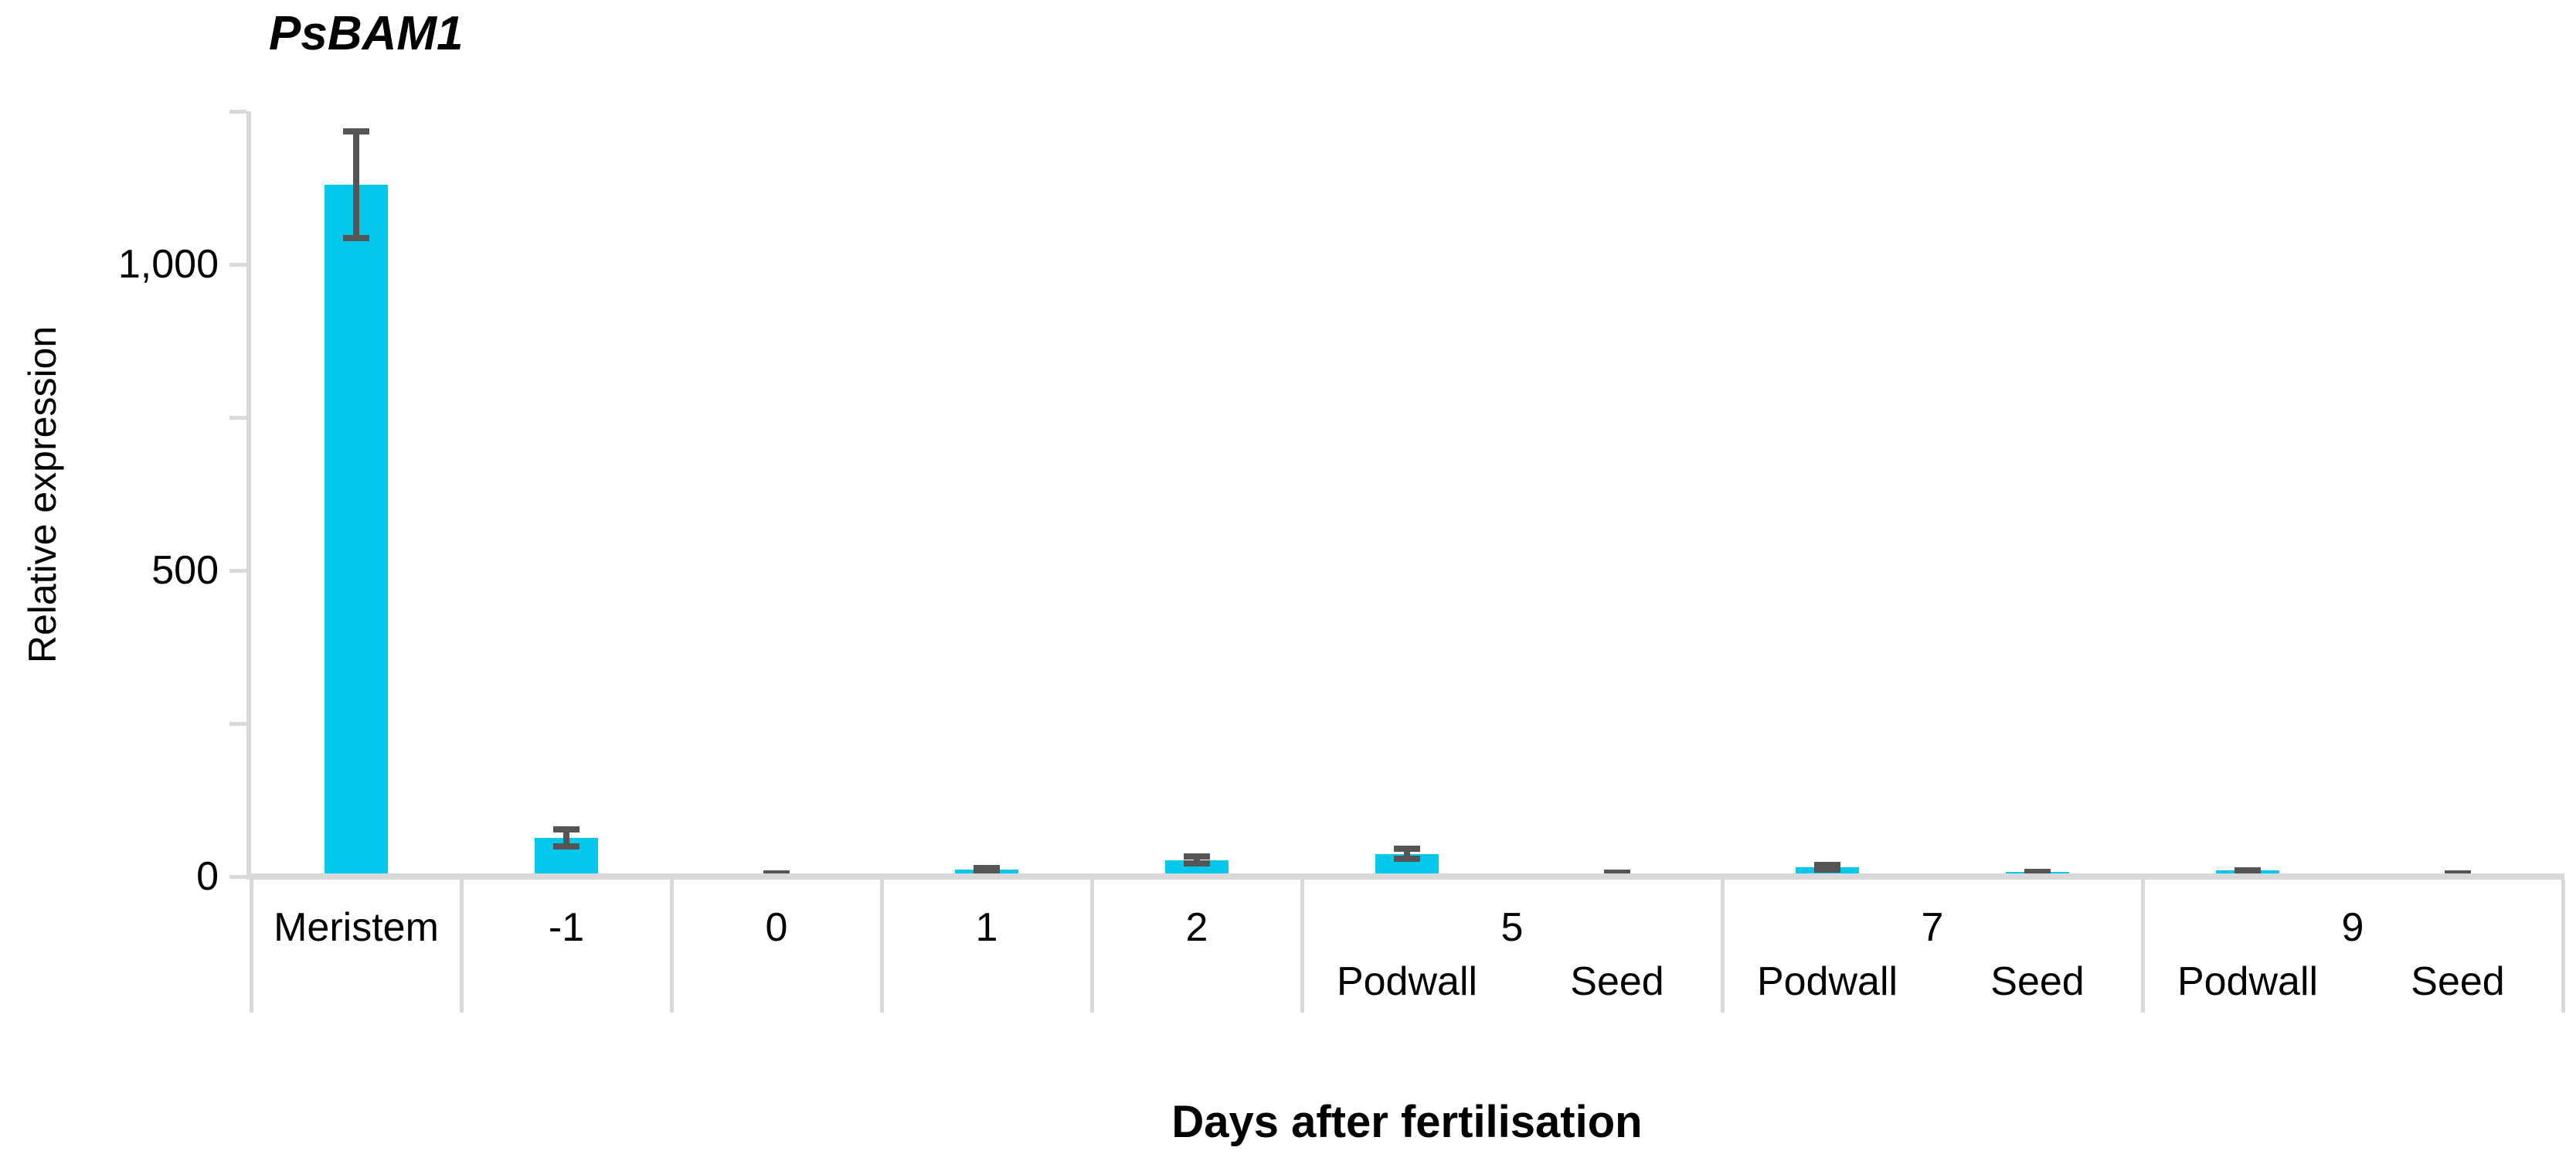  I want to click on y-tick-label: 0, so click(207, 876).